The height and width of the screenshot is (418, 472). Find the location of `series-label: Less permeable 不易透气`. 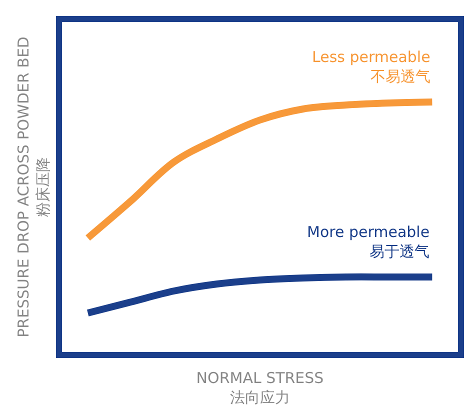

series-label: Less permeable 不易透气 is located at coordinates (371, 67).